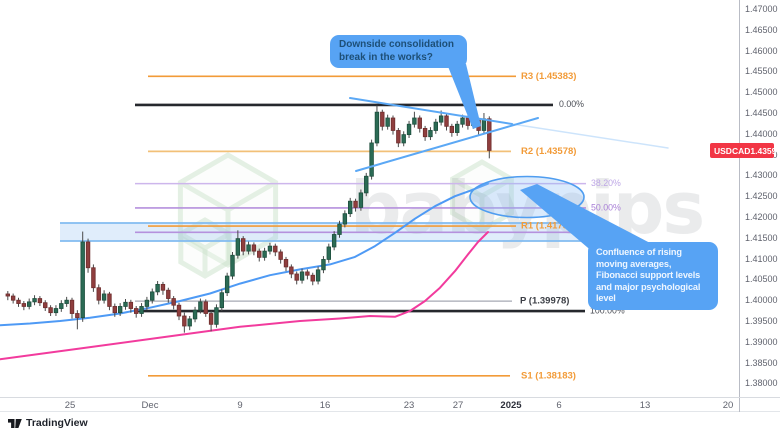 The height and width of the screenshot is (435, 780). I want to click on price-axis-label: 1.44000, so click(761, 133).